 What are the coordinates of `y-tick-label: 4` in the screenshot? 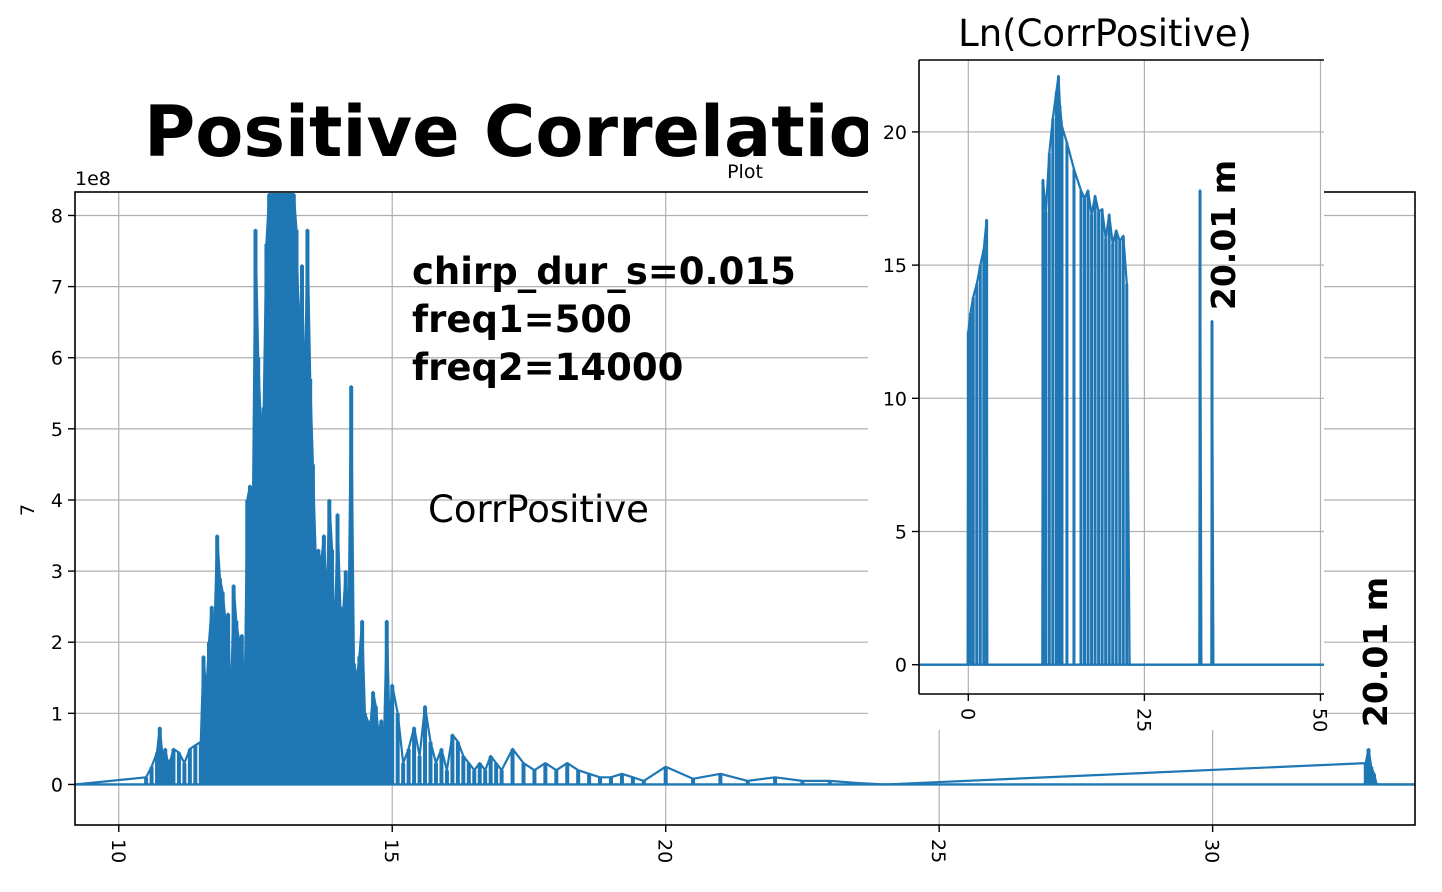 It's located at (57, 501).